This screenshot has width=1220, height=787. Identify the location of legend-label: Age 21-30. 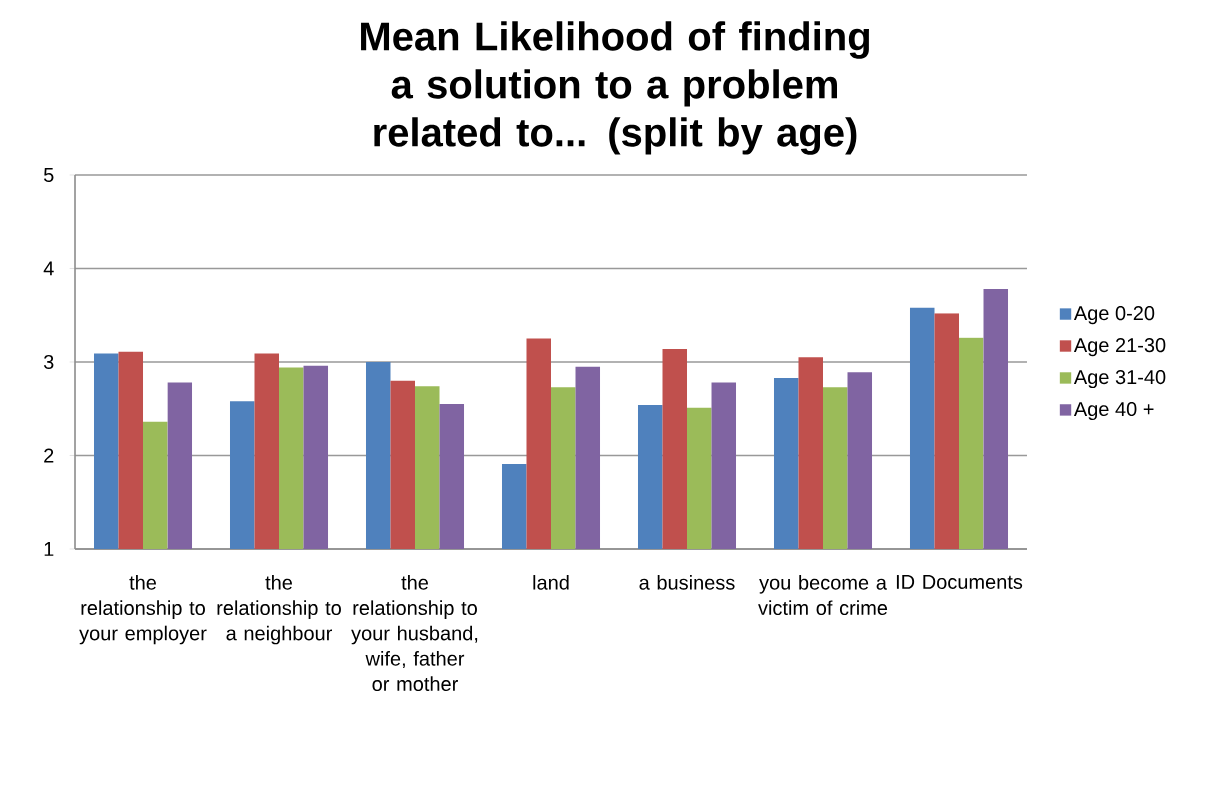
(1119, 347).